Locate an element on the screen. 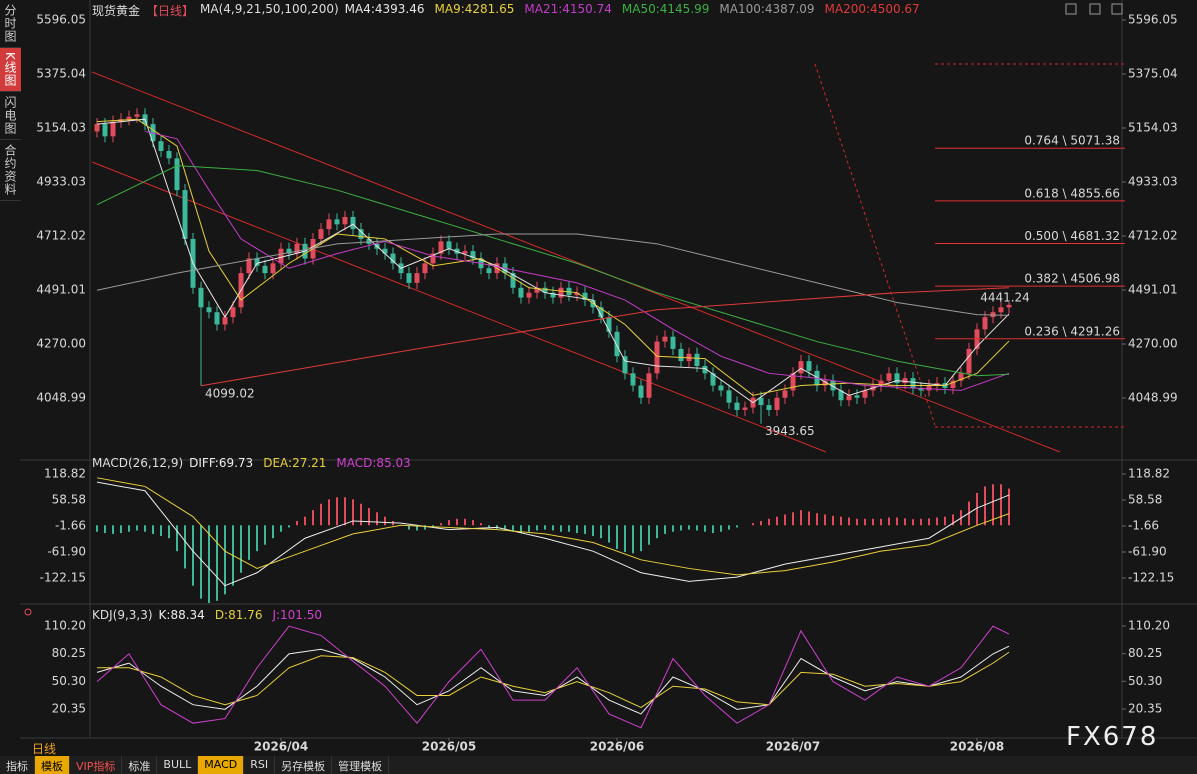  sidebar: 分时图 K线图 闪电图 合约资料 is located at coordinates (10, 100).